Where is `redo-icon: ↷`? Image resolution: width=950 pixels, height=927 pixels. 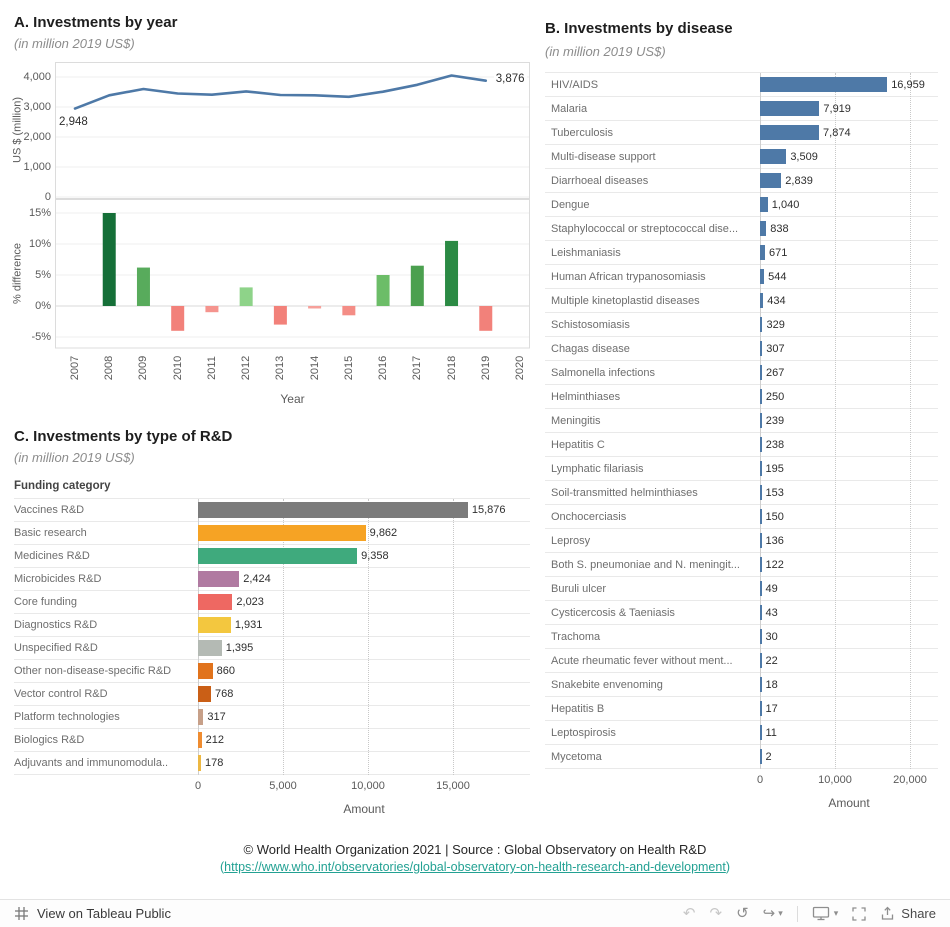 redo-icon: ↷ is located at coordinates (716, 913).